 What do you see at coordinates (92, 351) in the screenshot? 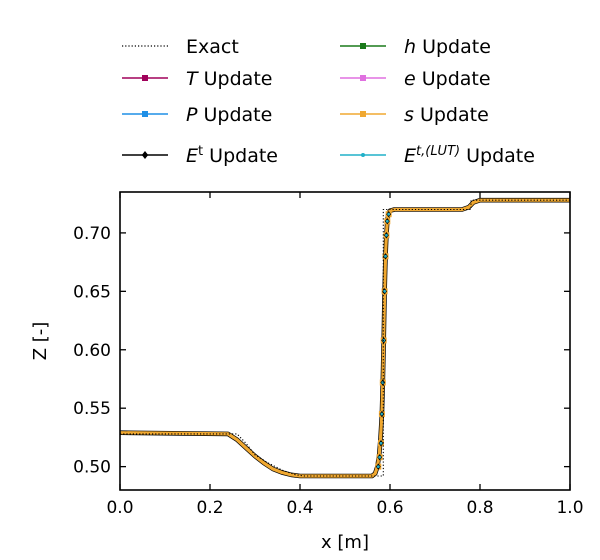
I see `y-tick-label: 0.60` at bounding box center [92, 351].